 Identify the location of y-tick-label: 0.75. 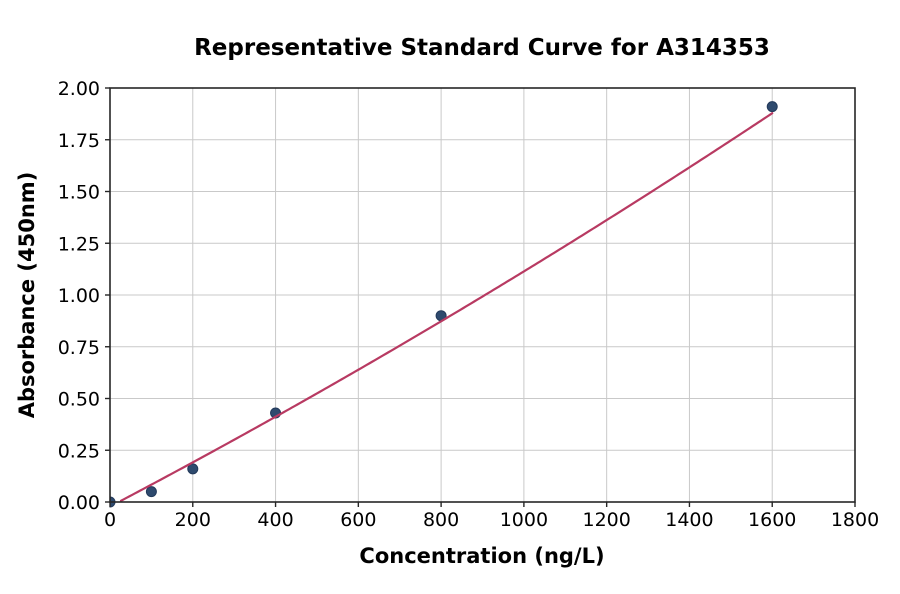
(79, 348).